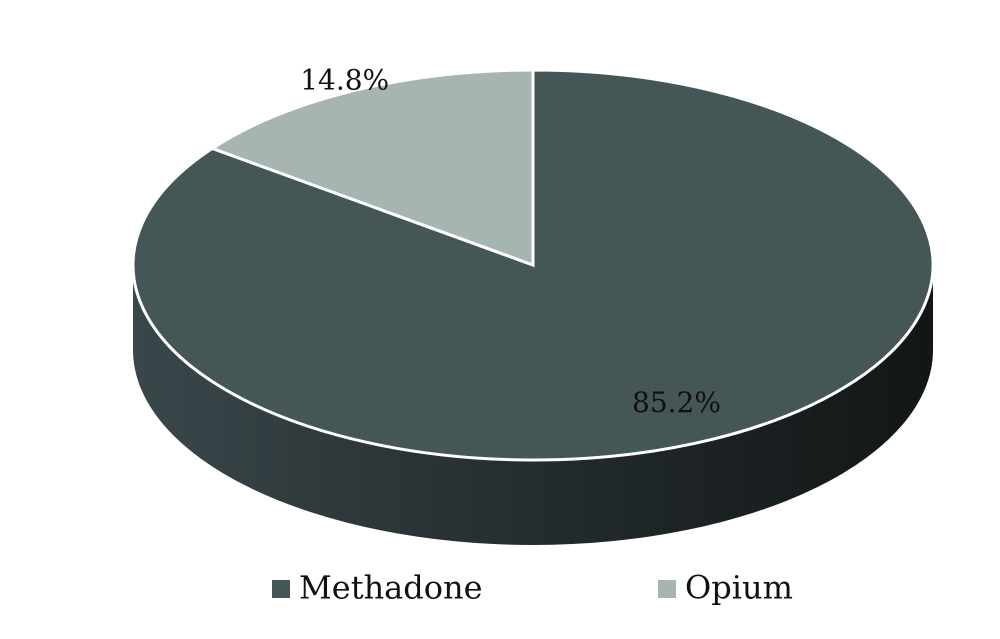 The image size is (1000, 639). I want to click on data-label: 14.8%, so click(344, 79).